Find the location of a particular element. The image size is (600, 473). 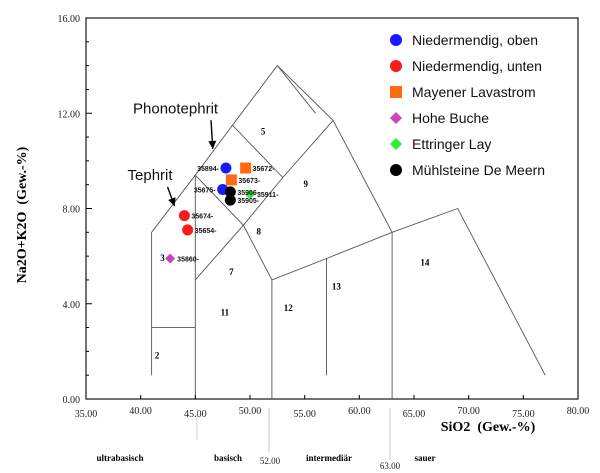

field-label-7: 7 is located at coordinates (231, 272).